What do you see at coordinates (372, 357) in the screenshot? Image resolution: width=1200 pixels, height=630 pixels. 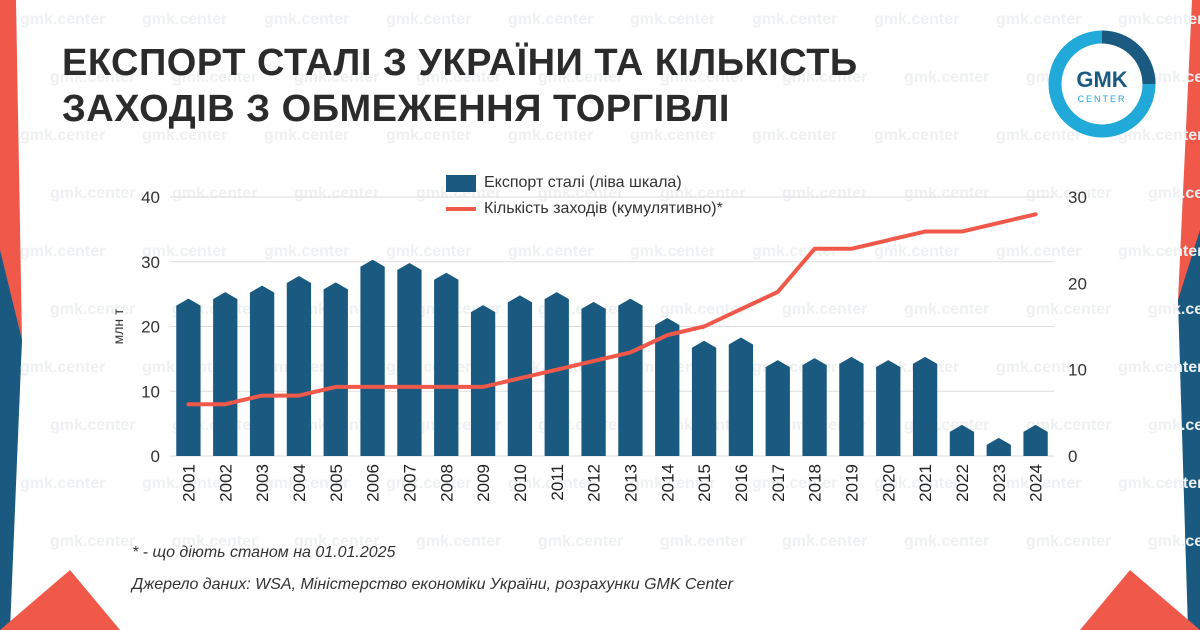 I see `bar-2006` at bounding box center [372, 357].